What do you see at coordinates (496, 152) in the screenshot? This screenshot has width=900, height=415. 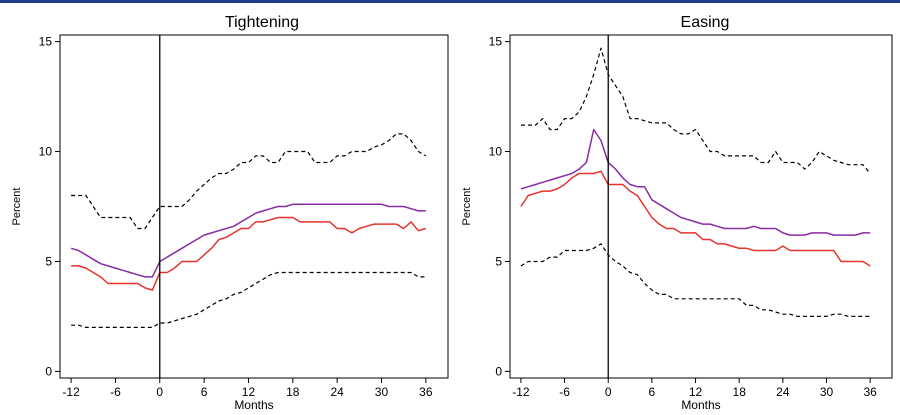 I see `easing-y-tick-label: 10` at bounding box center [496, 152].